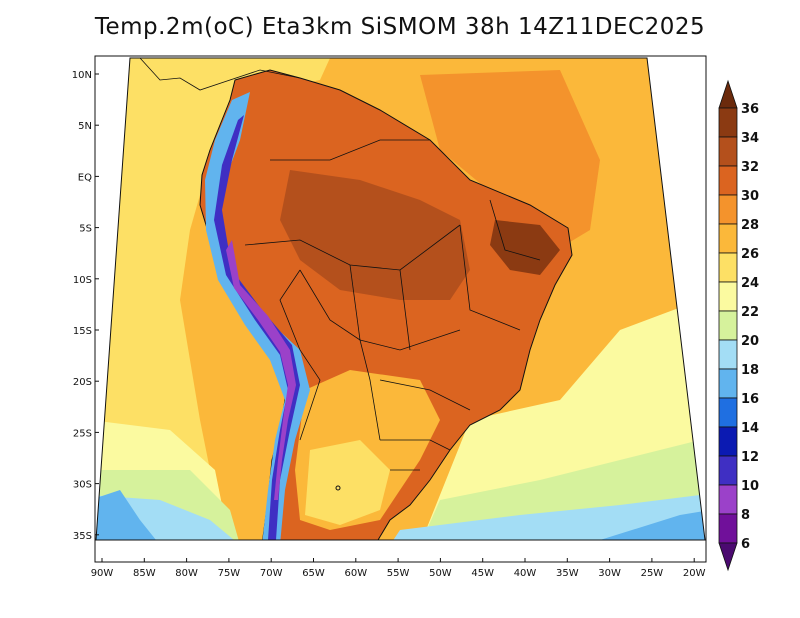 The height and width of the screenshot is (618, 800). Describe the element at coordinates (525, 247) in the screenshot. I see `northeast-hot-zone` at that location.